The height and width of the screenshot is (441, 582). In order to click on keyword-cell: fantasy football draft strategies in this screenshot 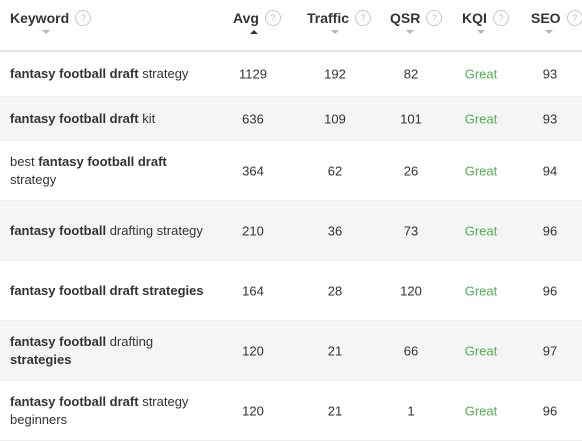, I will do `click(110, 291)`.